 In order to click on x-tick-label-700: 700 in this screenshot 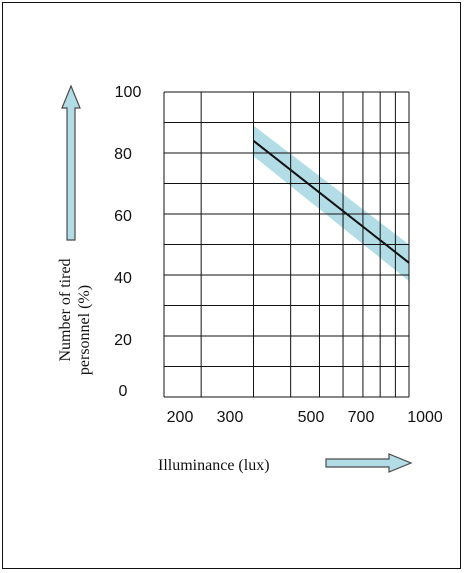, I will do `click(361, 417)`.